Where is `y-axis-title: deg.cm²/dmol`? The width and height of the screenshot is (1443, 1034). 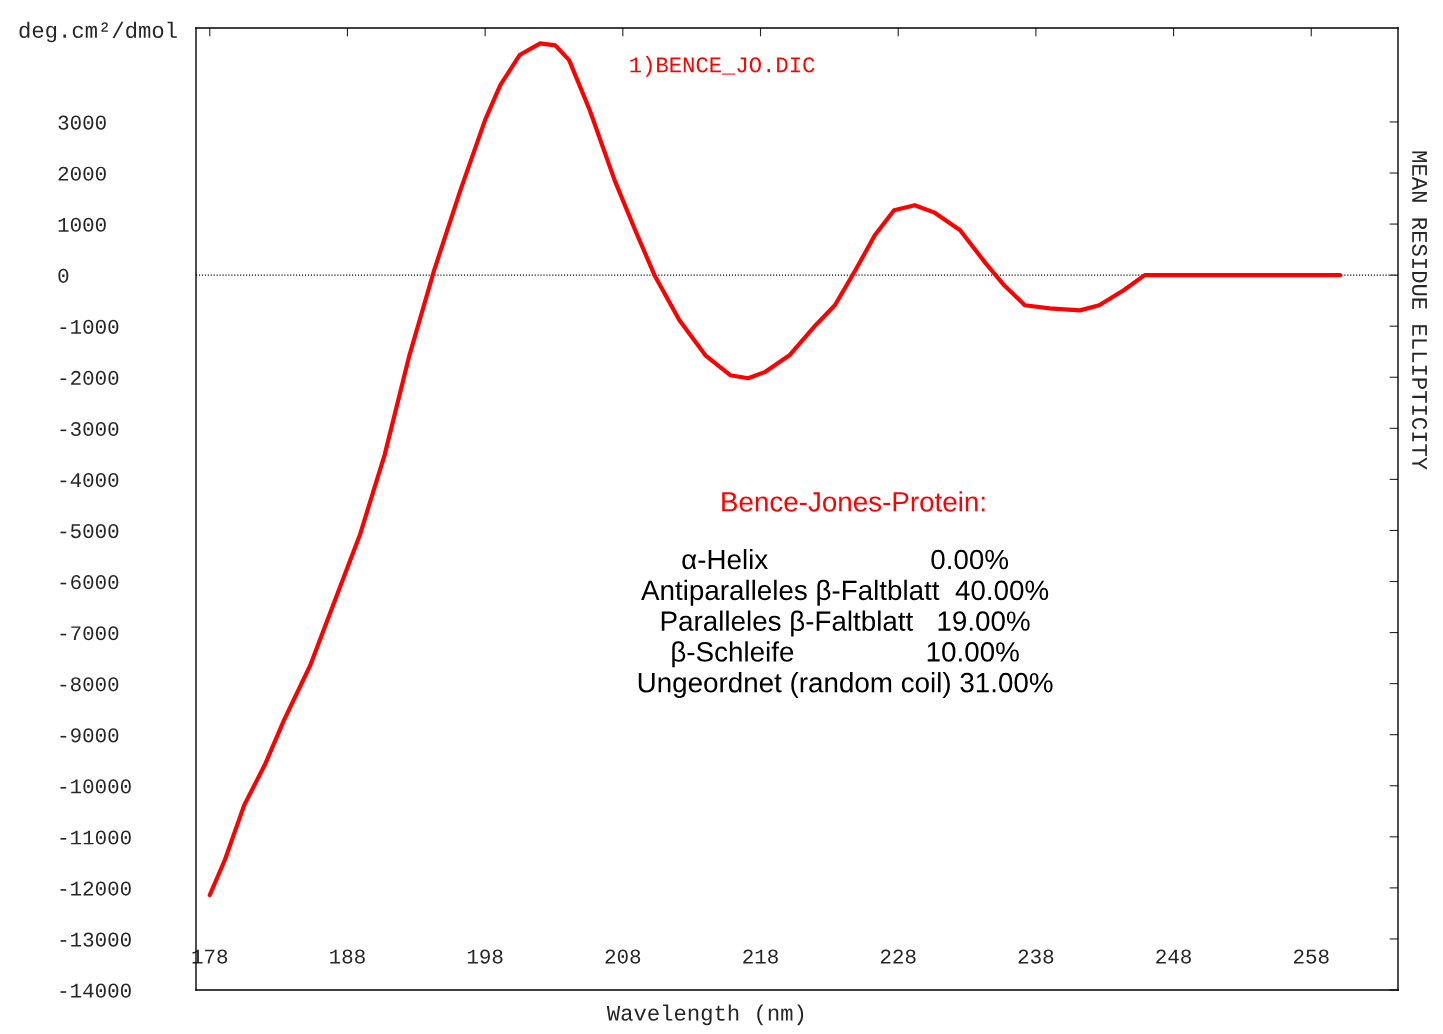 y-axis-title: deg.cm²/dmol is located at coordinates (98, 32).